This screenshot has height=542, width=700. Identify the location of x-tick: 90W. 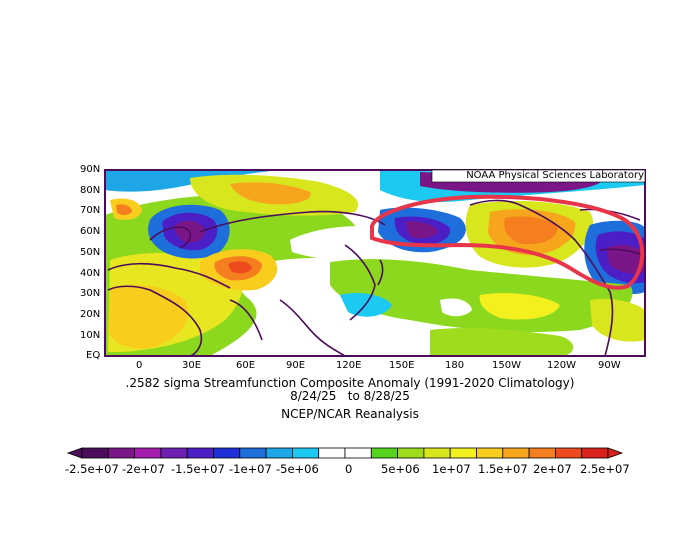
(609, 365).